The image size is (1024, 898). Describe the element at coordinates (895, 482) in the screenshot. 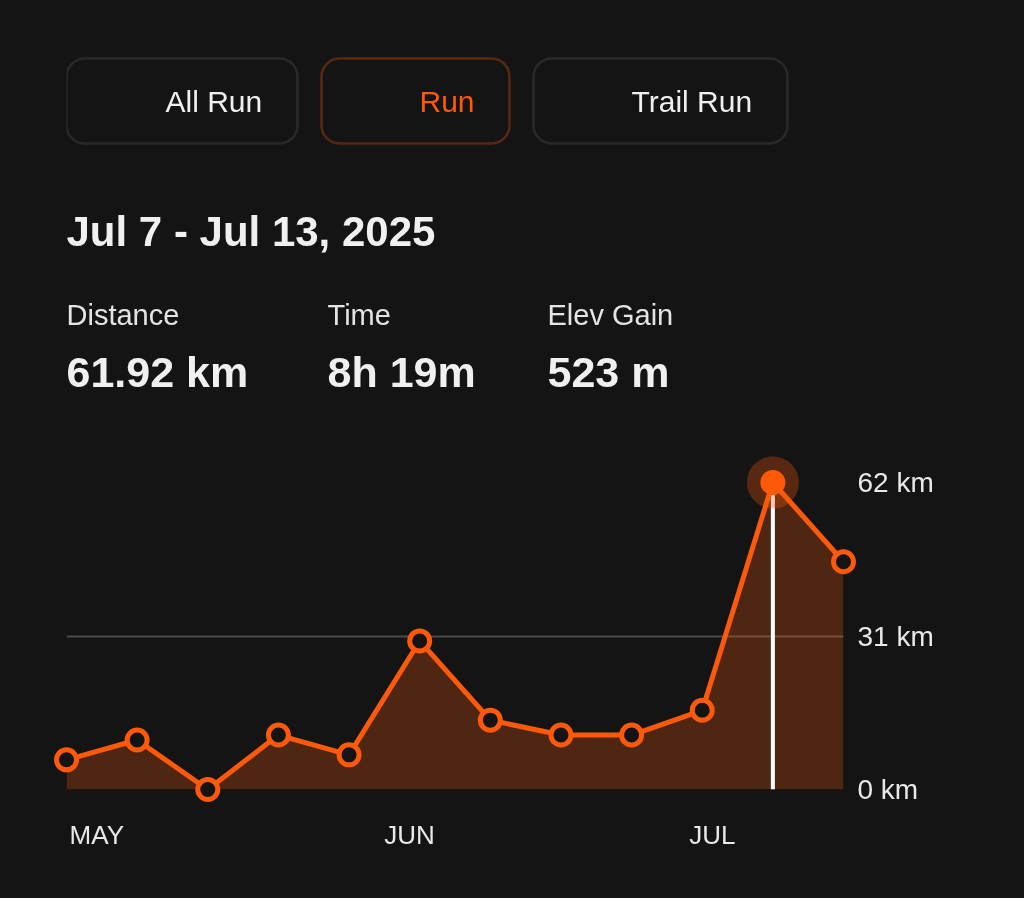

I see `y-tick-label: 62 km` at that location.